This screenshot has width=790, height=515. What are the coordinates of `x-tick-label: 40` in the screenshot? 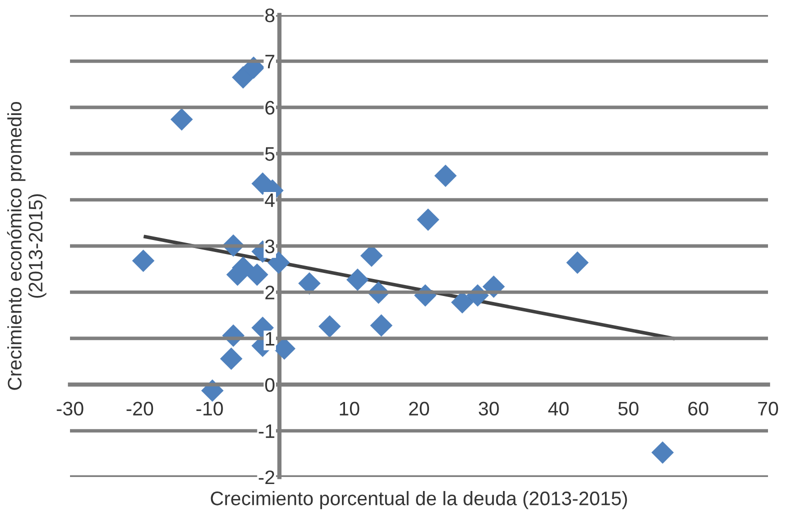 It's located at (558, 409).